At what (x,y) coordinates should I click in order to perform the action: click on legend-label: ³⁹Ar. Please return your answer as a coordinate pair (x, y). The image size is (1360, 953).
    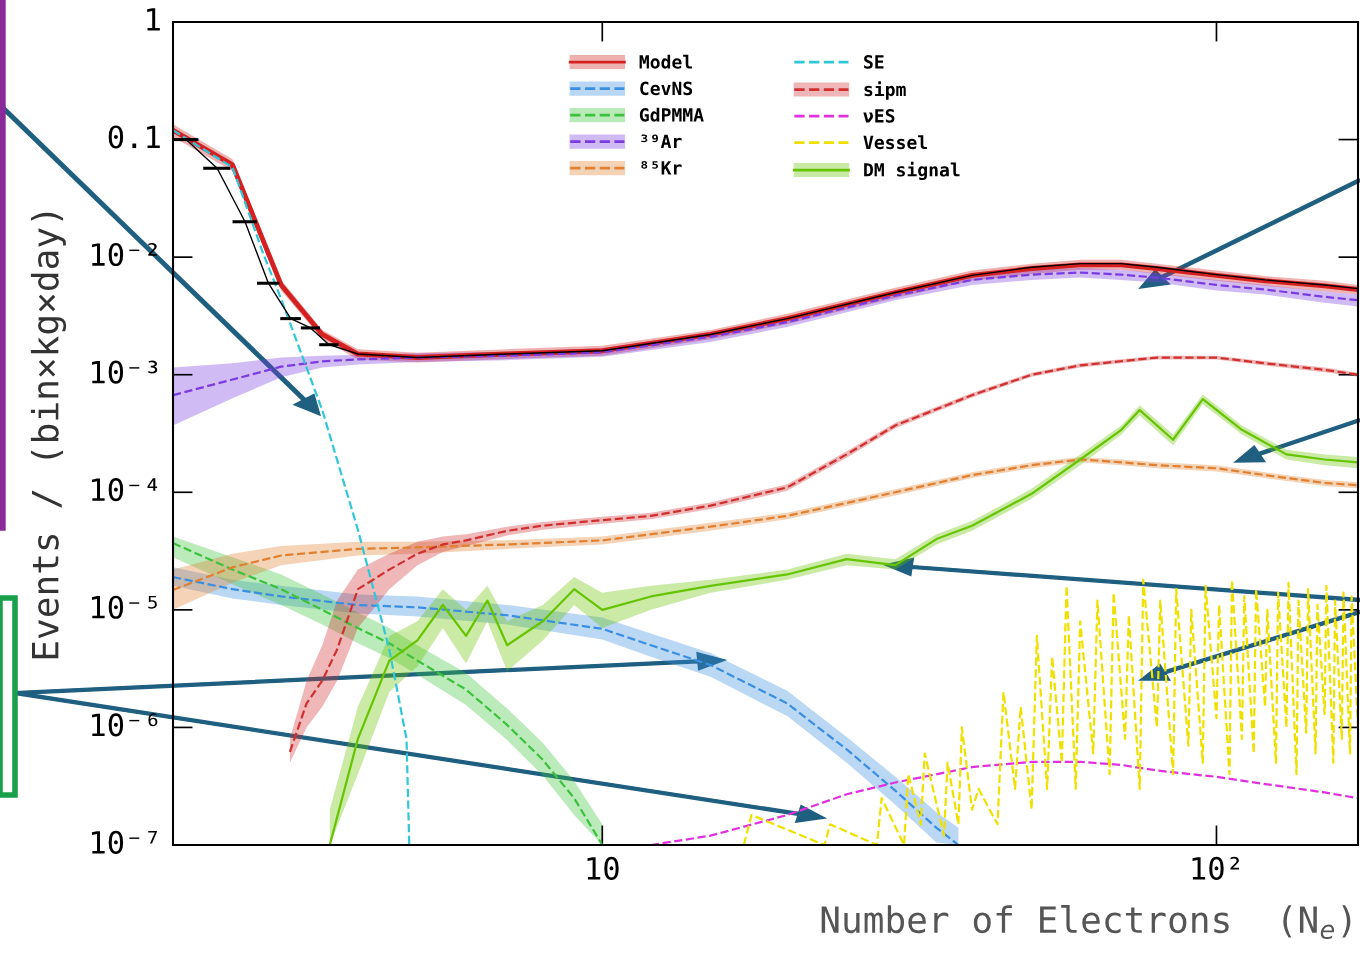
    Looking at the image, I should click on (661, 141).